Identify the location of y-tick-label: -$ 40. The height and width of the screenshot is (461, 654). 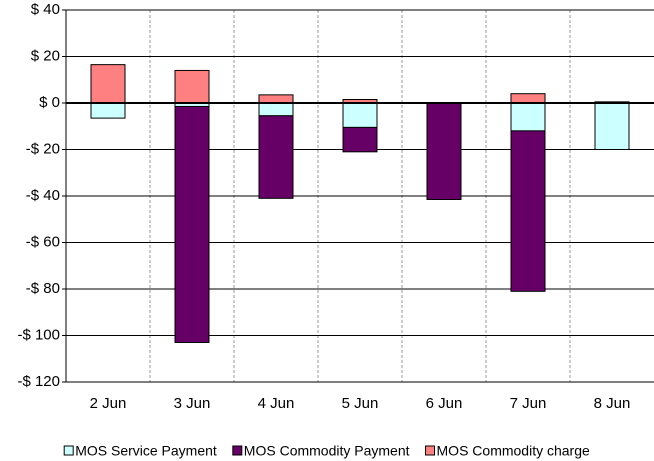
(43, 195).